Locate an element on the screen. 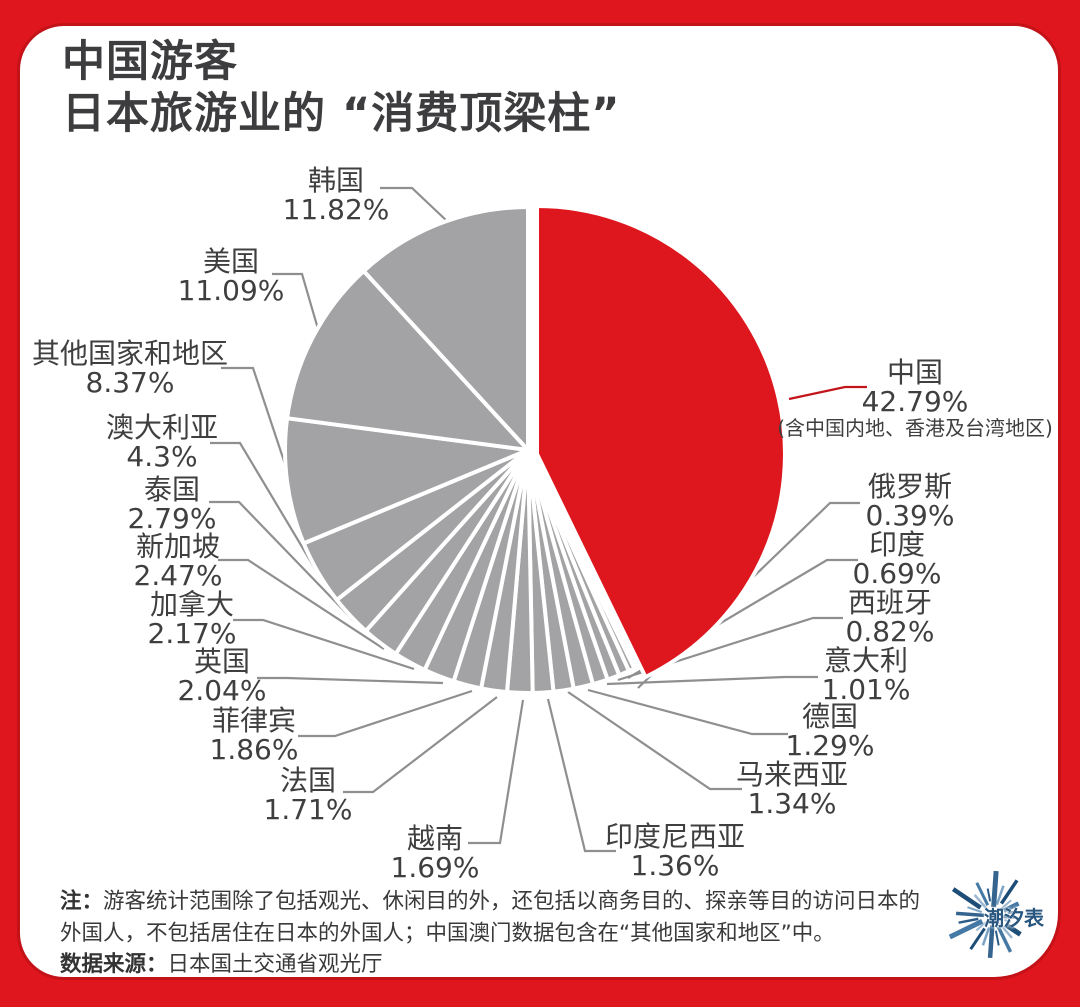 The image size is (1080, 1007). leader-line-others is located at coordinates (257, 426).